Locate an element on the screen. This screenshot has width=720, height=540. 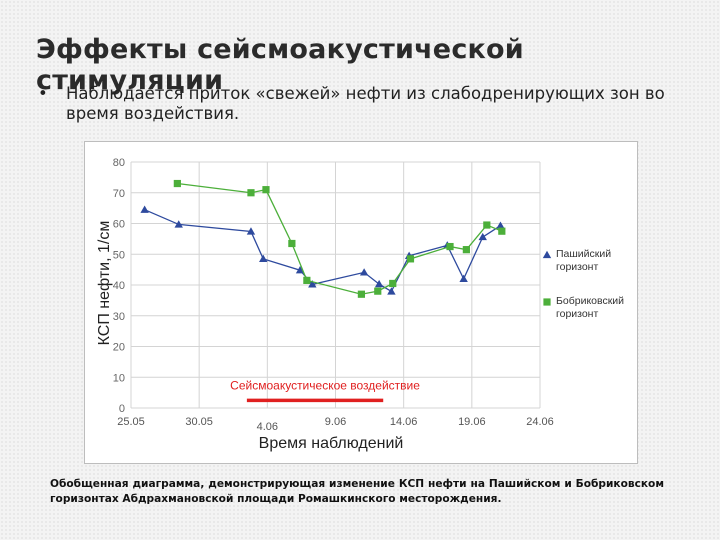
x-tick-label: 24.06 is located at coordinates (540, 422).